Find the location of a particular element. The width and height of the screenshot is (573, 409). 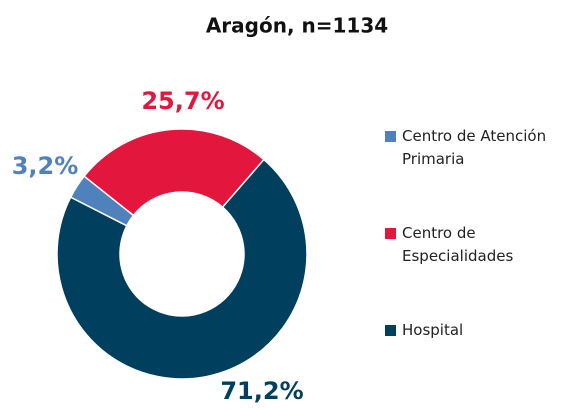

legend-label: Centro de Atención Primaria is located at coordinates (474, 147).